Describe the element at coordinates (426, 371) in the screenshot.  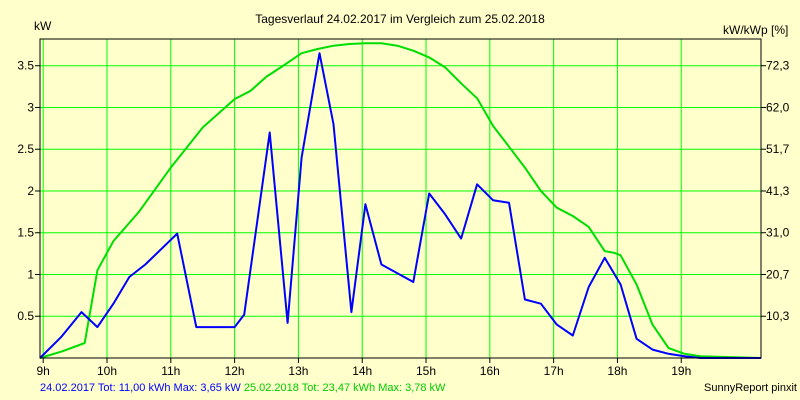
I see `x-tick-label: 15h` at that location.